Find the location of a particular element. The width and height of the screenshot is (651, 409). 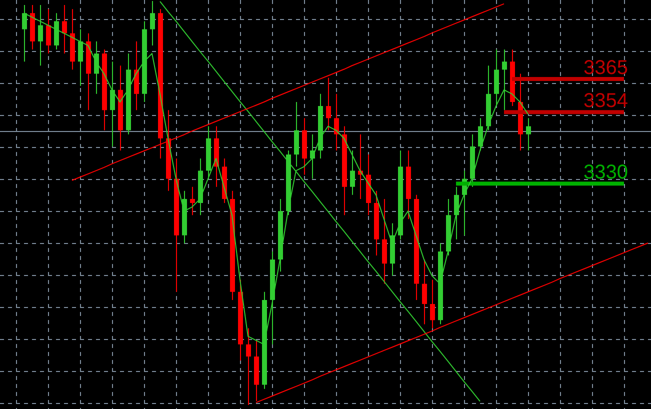

series-label: 3365 is located at coordinates (606, 67).